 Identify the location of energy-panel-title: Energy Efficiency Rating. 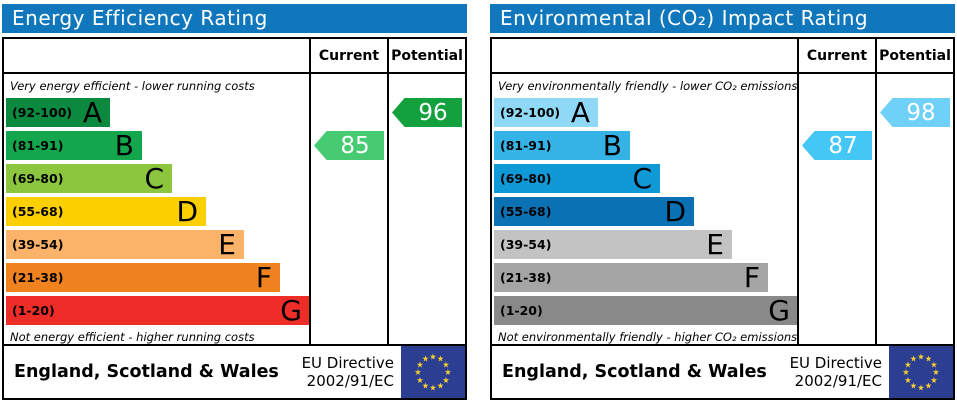
(234, 18).